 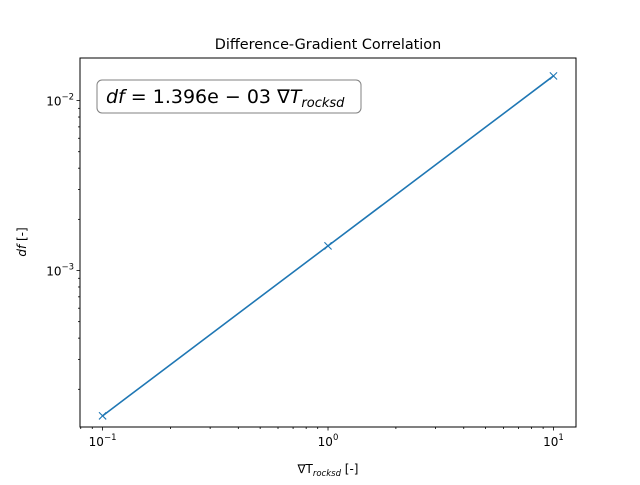 I want to click on x-axis-label: ∇Trocksd [-], so click(x=328, y=470).